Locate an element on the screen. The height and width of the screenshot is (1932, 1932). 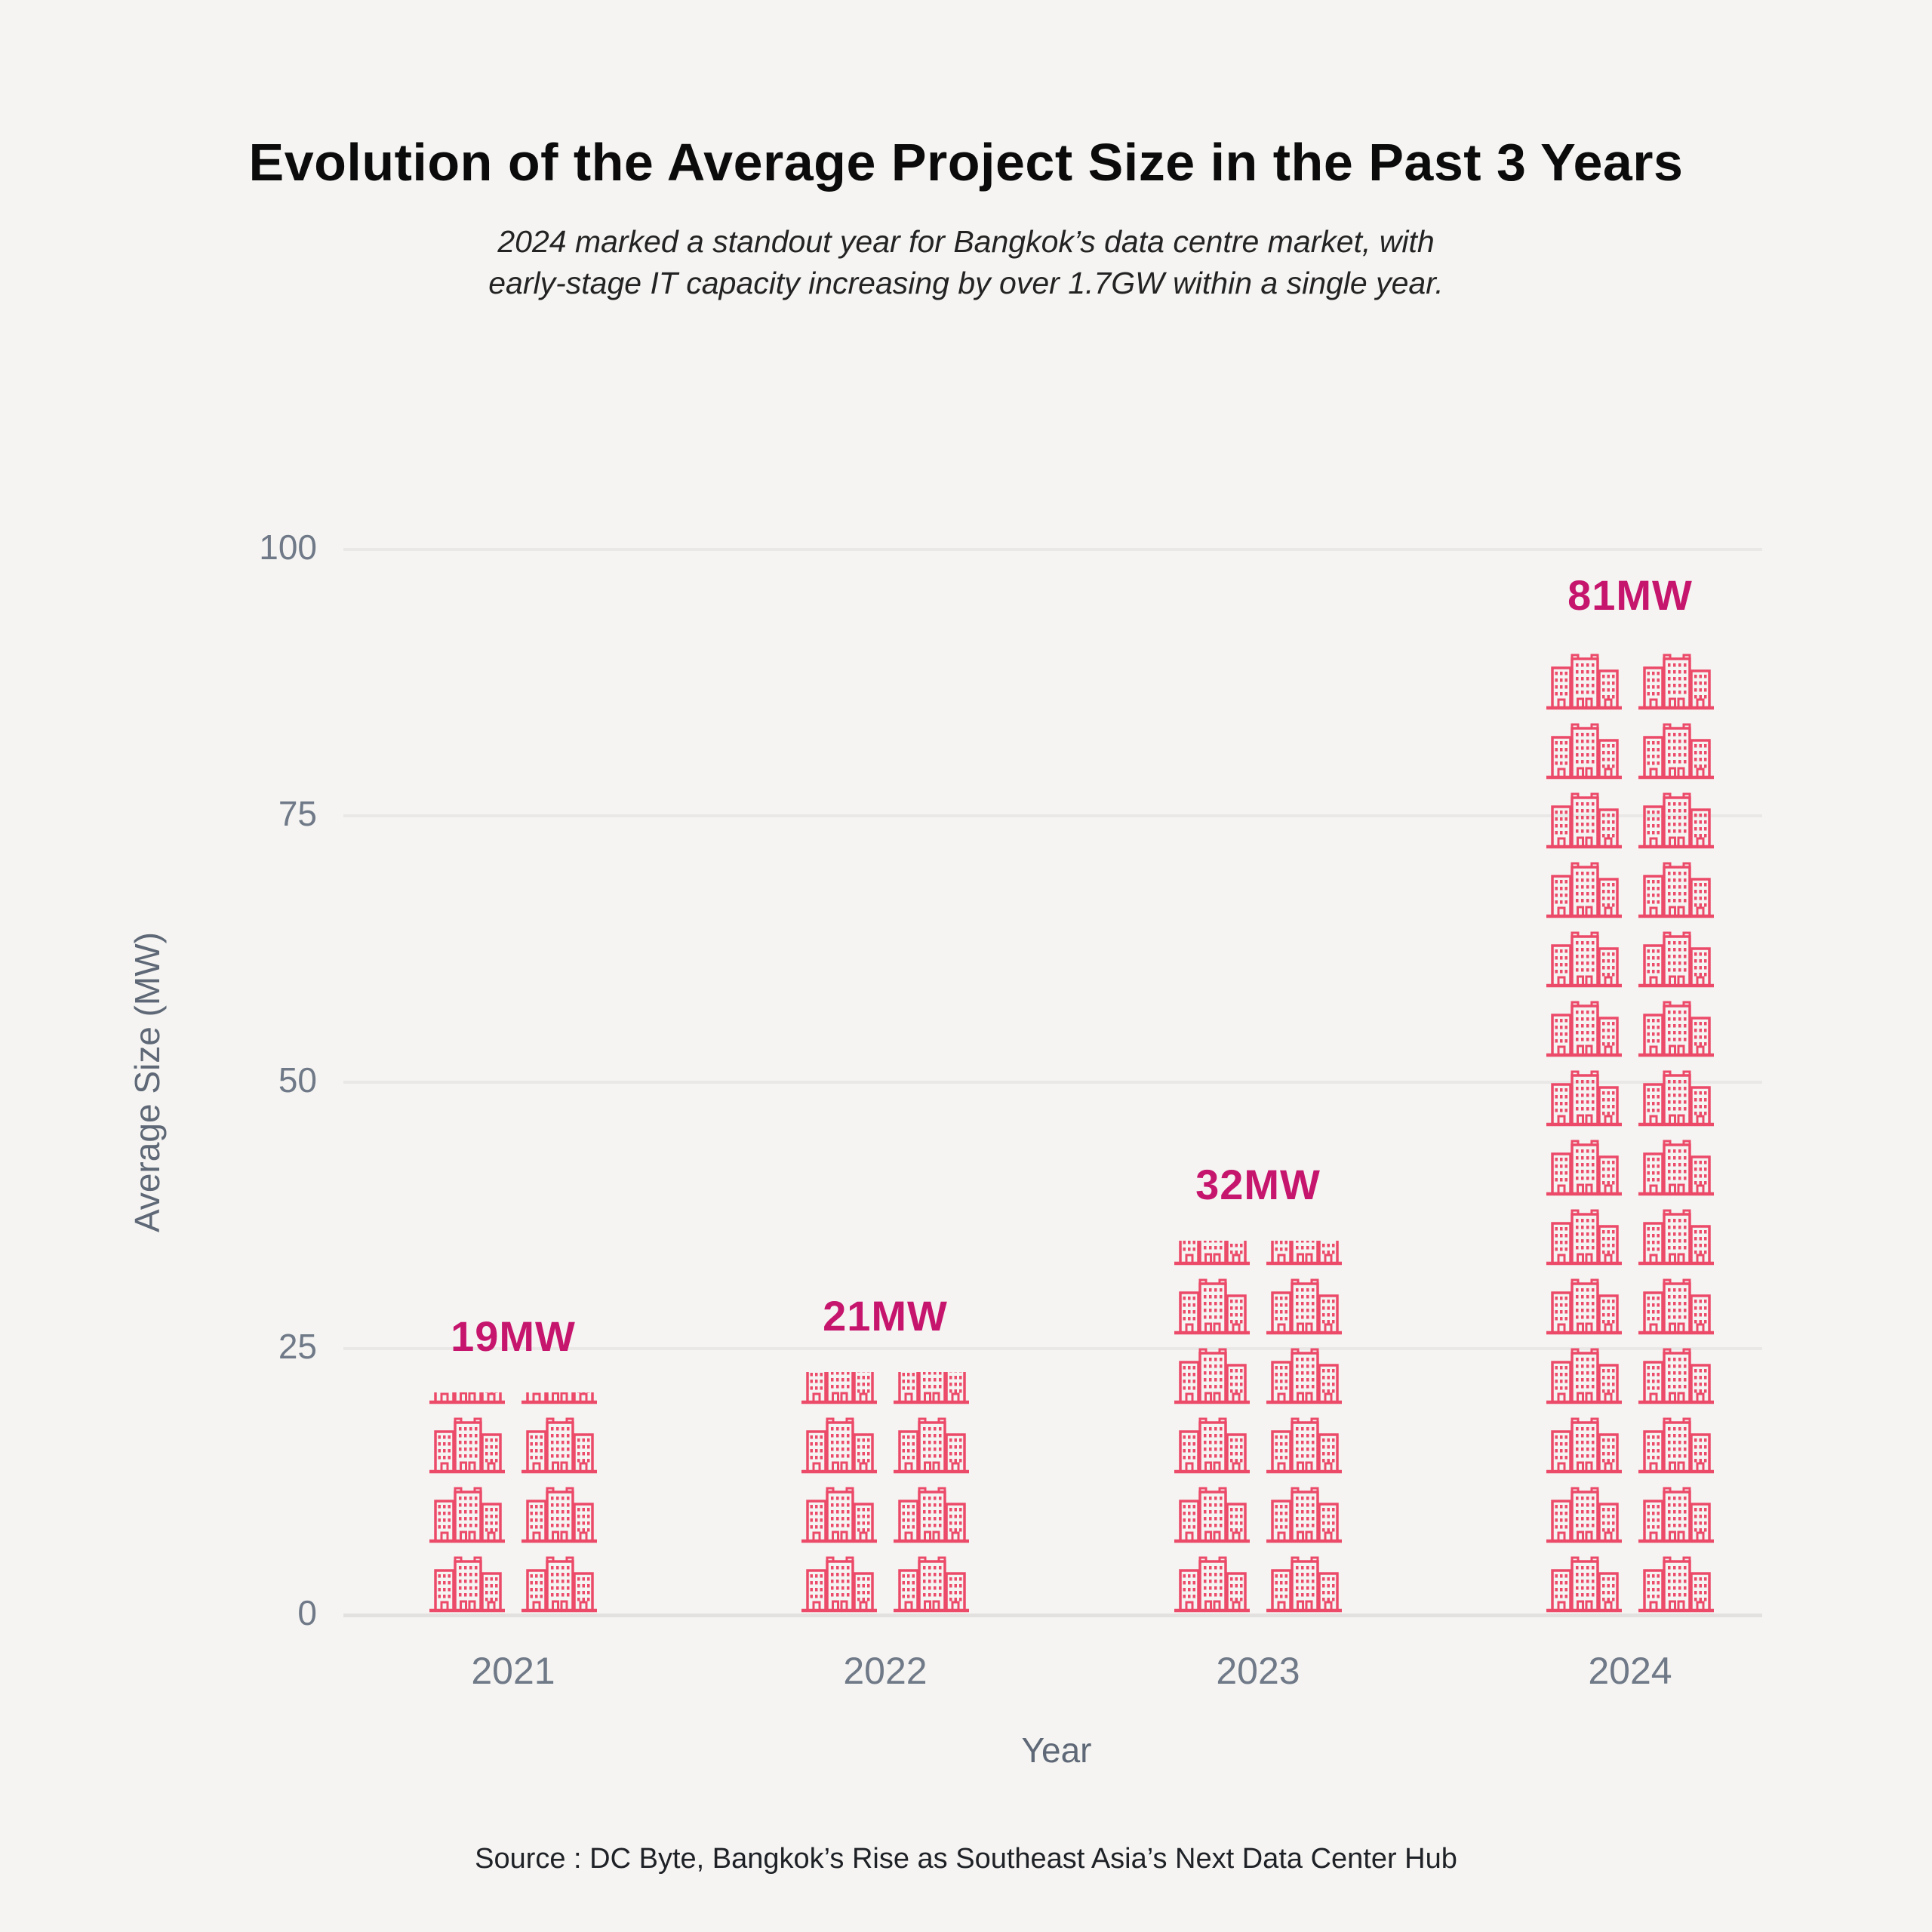
pictogram-column-2023: 32MW is located at coordinates (1258, 1386).